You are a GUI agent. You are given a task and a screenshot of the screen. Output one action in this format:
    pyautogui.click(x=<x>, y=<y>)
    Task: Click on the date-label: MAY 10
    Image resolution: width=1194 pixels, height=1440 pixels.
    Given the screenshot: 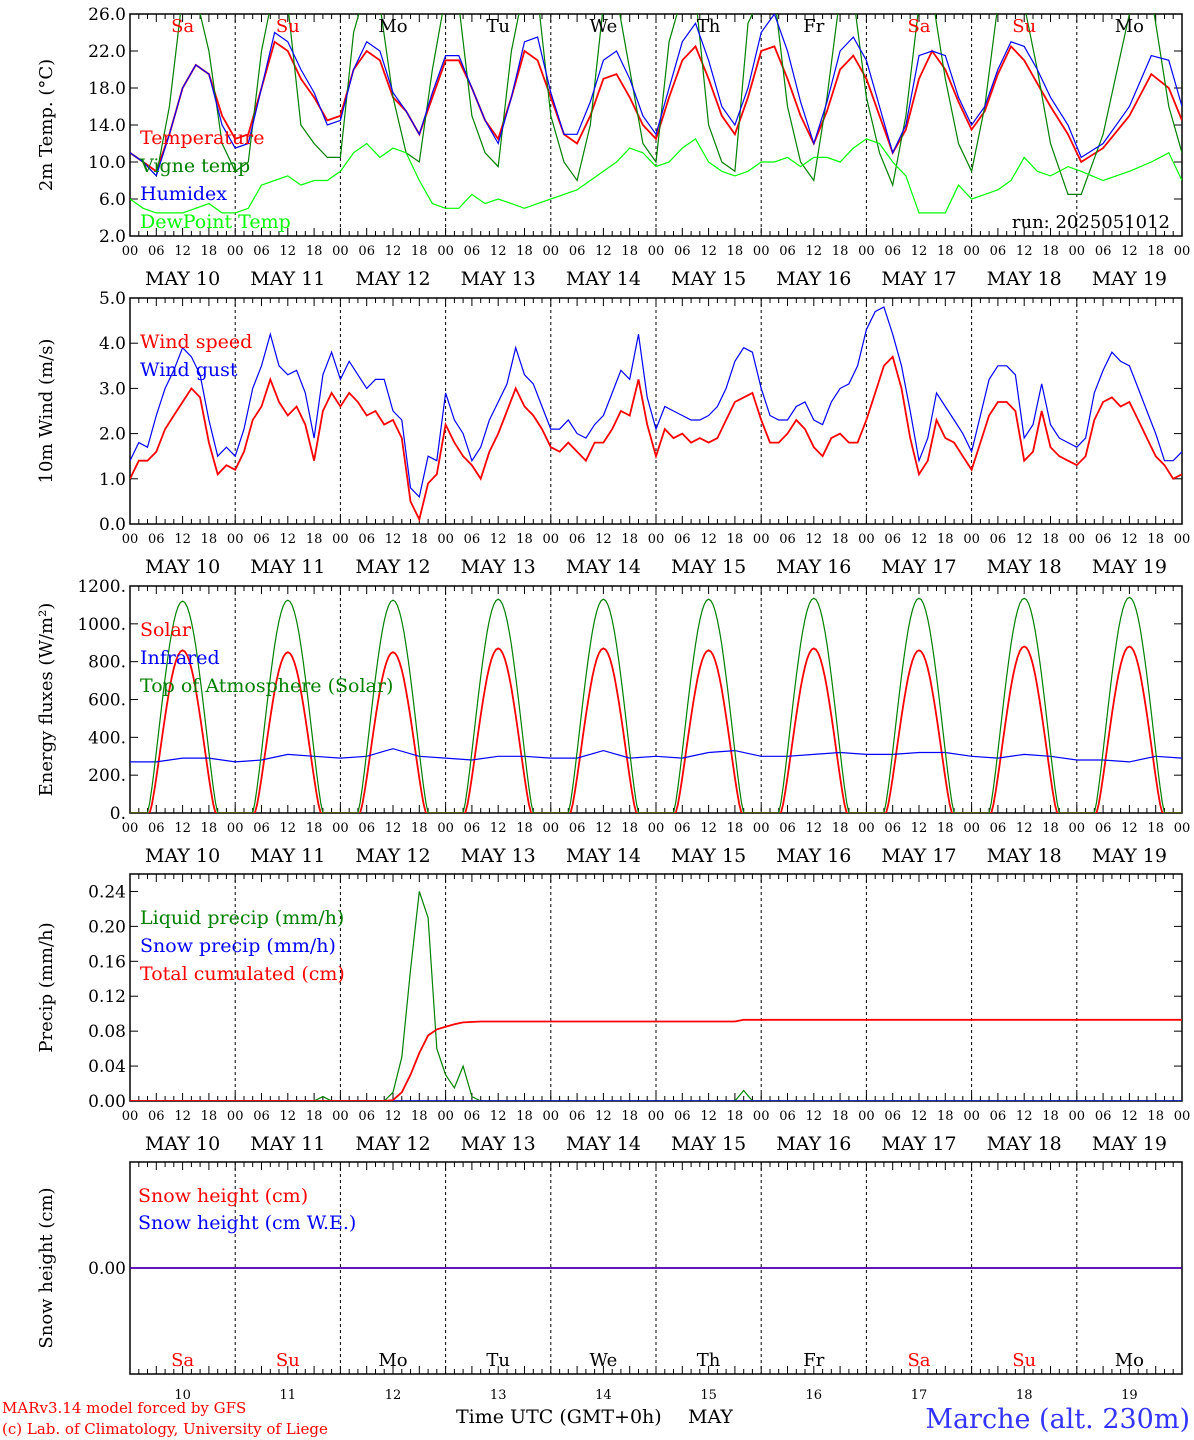 What is the action you would take?
    pyautogui.click(x=182, y=856)
    